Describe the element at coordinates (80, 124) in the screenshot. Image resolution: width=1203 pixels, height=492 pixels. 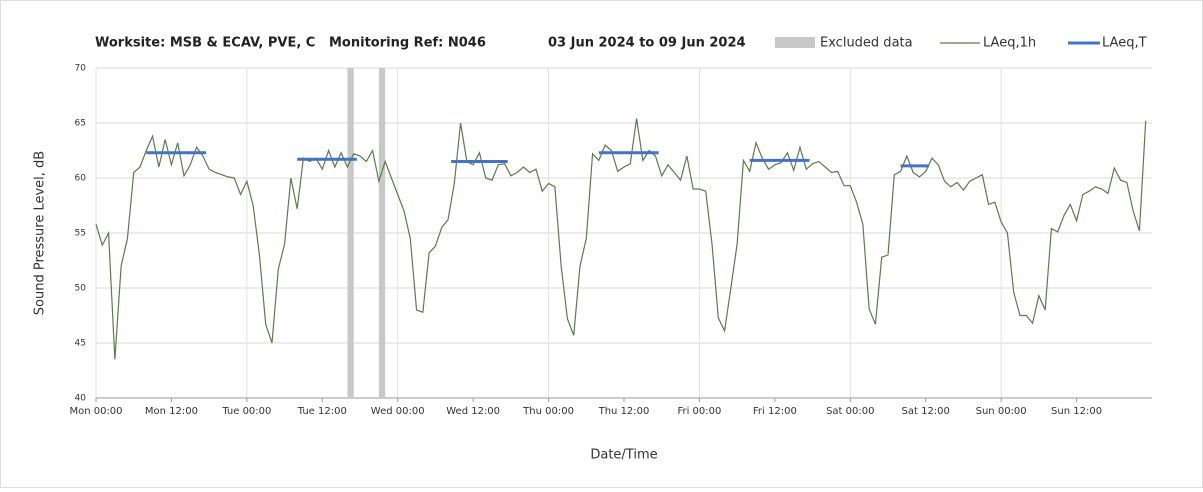
I see `y-tick-label: 65` at that location.